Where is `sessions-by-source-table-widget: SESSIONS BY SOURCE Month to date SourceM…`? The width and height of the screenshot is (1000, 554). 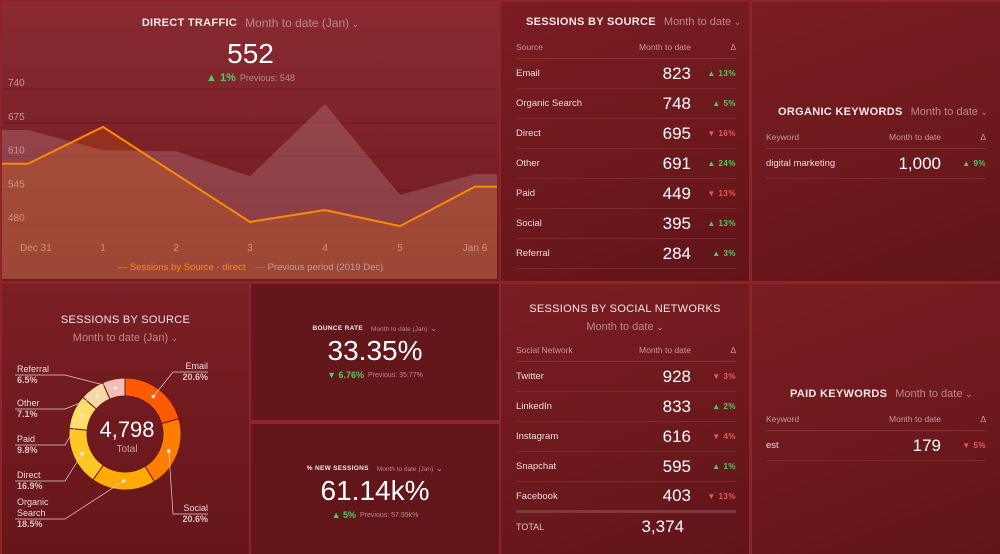
sessions-by-source-table-widget: SESSIONS BY SOURCE Month to date SourceM… is located at coordinates (625, 141).